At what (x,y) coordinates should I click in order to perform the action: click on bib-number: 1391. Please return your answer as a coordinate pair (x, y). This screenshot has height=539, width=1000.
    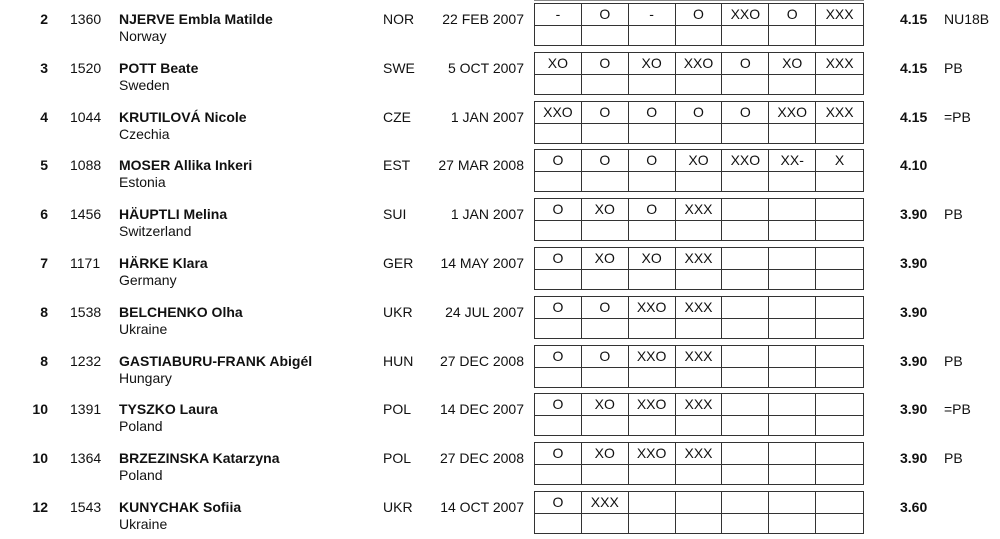
    Looking at the image, I should click on (86, 409).